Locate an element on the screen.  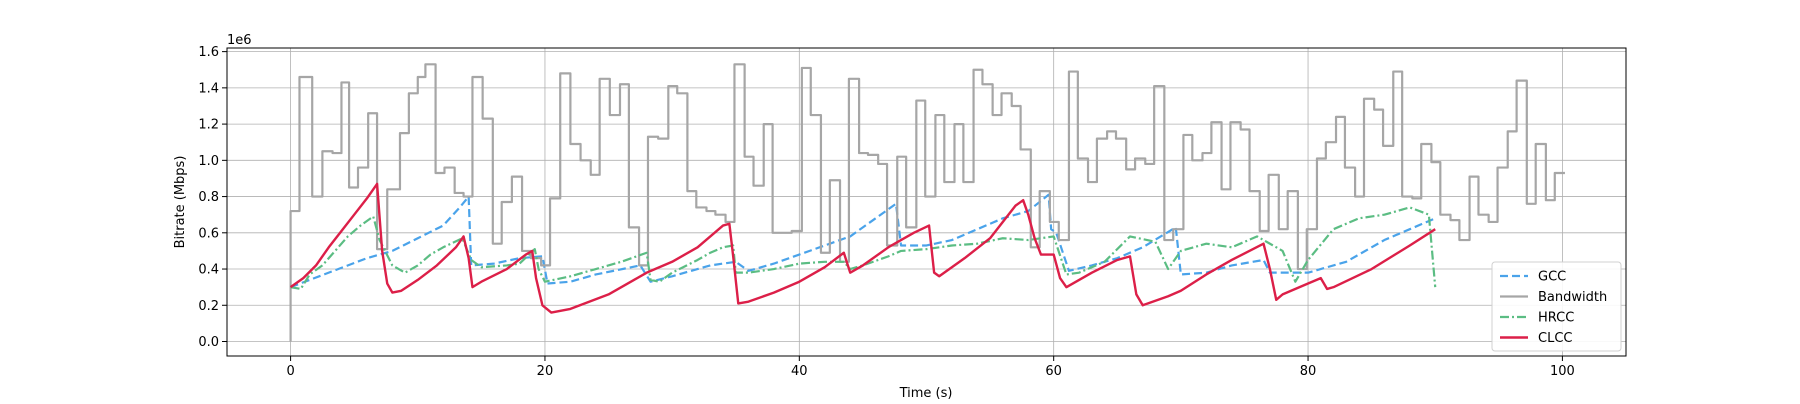
legend: GCC Bandwidth HRCC CLCC is located at coordinates (1556, 306).